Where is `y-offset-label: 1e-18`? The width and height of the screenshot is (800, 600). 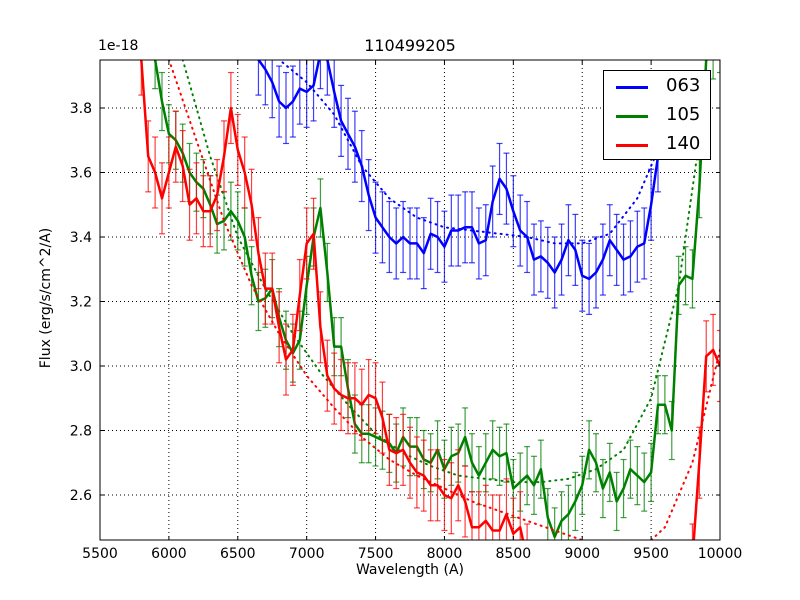
y-offset-label: 1e-18 is located at coordinates (118, 46).